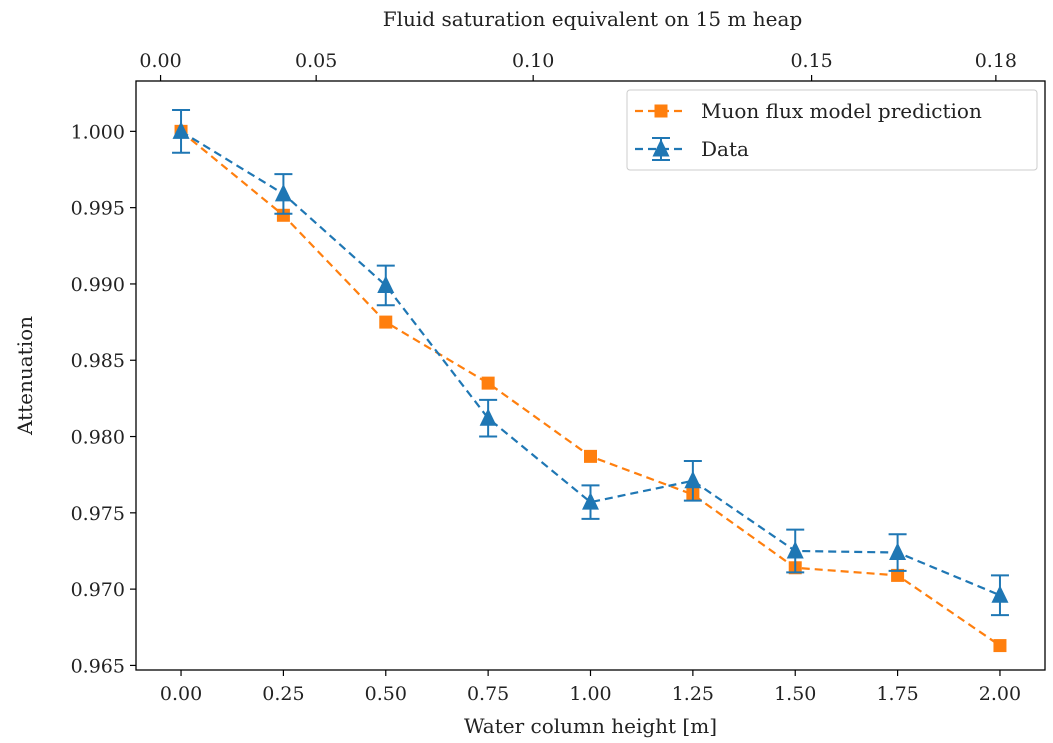 The image size is (1053, 743). Describe the element at coordinates (725, 149) in the screenshot. I see `legend-label: Data` at that location.